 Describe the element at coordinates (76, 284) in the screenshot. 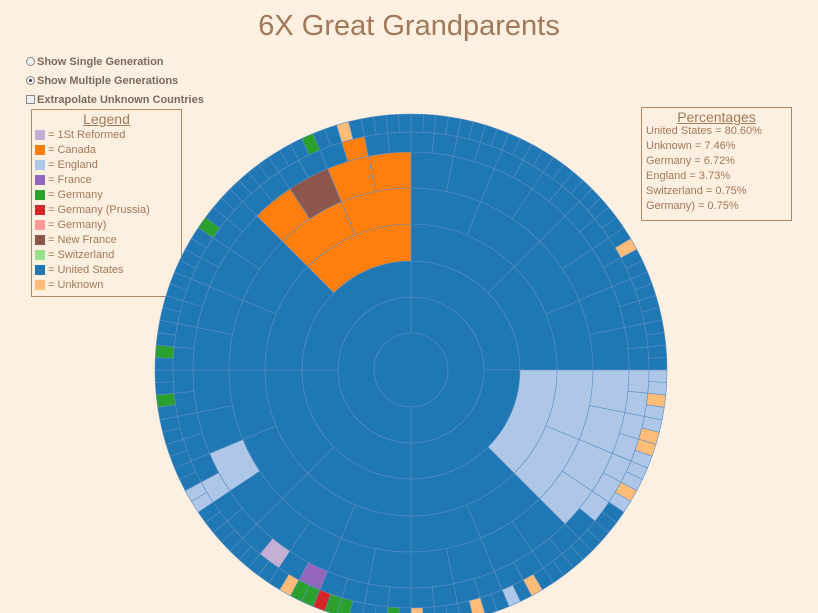

I see `legend-label: = Unknown` at that location.